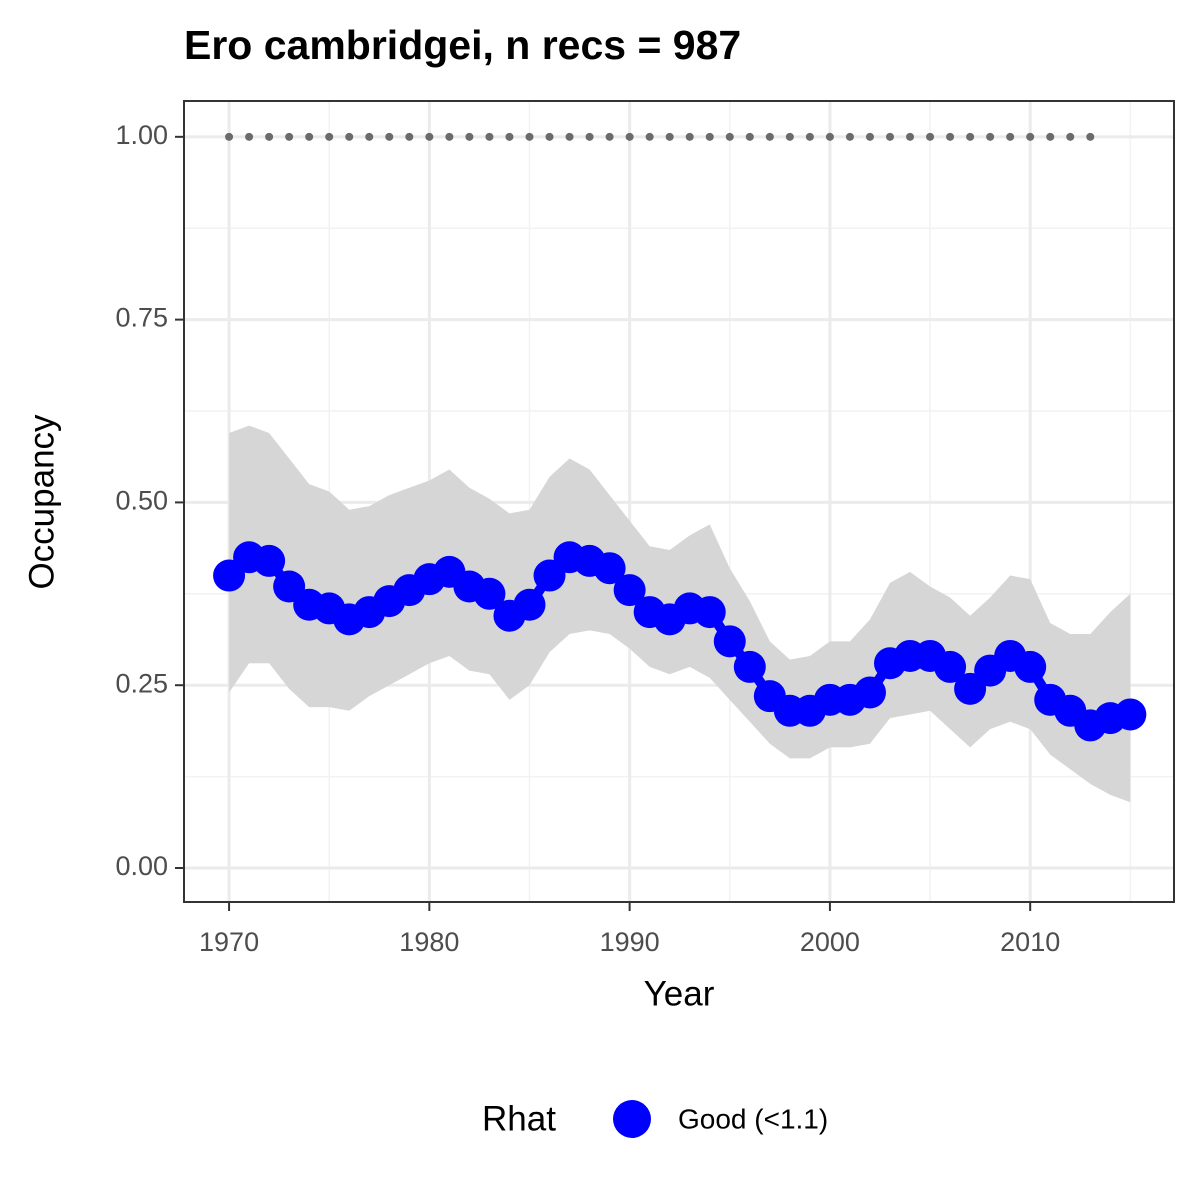 This screenshot has width=1200, height=1200. What do you see at coordinates (141, 318) in the screenshot?
I see `y-tick-label: 0.75` at bounding box center [141, 318].